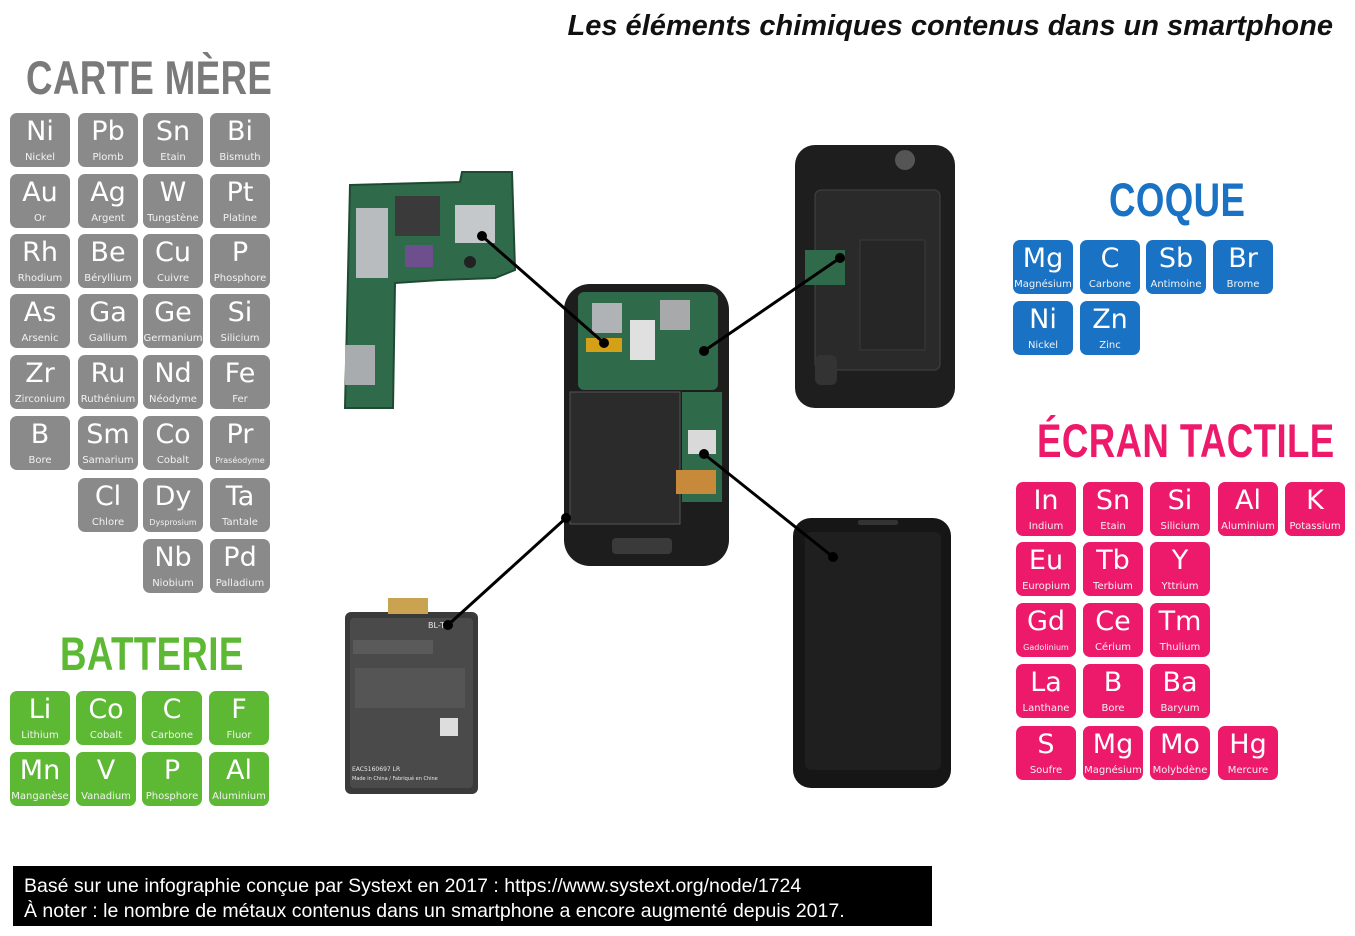 The height and width of the screenshot is (936, 1355). What do you see at coordinates (173, 218) in the screenshot?
I see `element-name: Tungstène` at bounding box center [173, 218].